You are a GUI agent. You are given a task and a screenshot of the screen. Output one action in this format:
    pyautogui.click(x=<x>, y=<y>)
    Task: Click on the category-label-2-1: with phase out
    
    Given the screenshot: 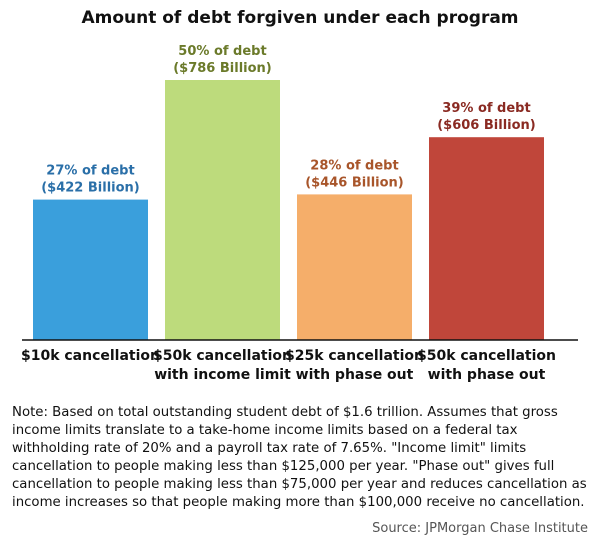 What is the action you would take?
    pyautogui.click(x=355, y=375)
    